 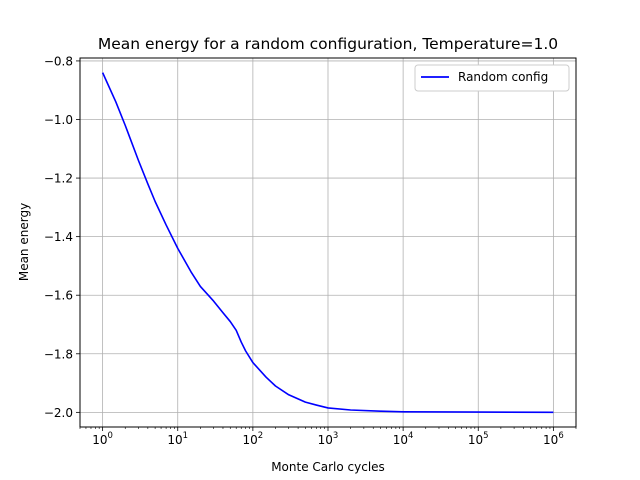 What do you see at coordinates (253, 439) in the screenshot?
I see `x-tick-label: 10²` at bounding box center [253, 439].